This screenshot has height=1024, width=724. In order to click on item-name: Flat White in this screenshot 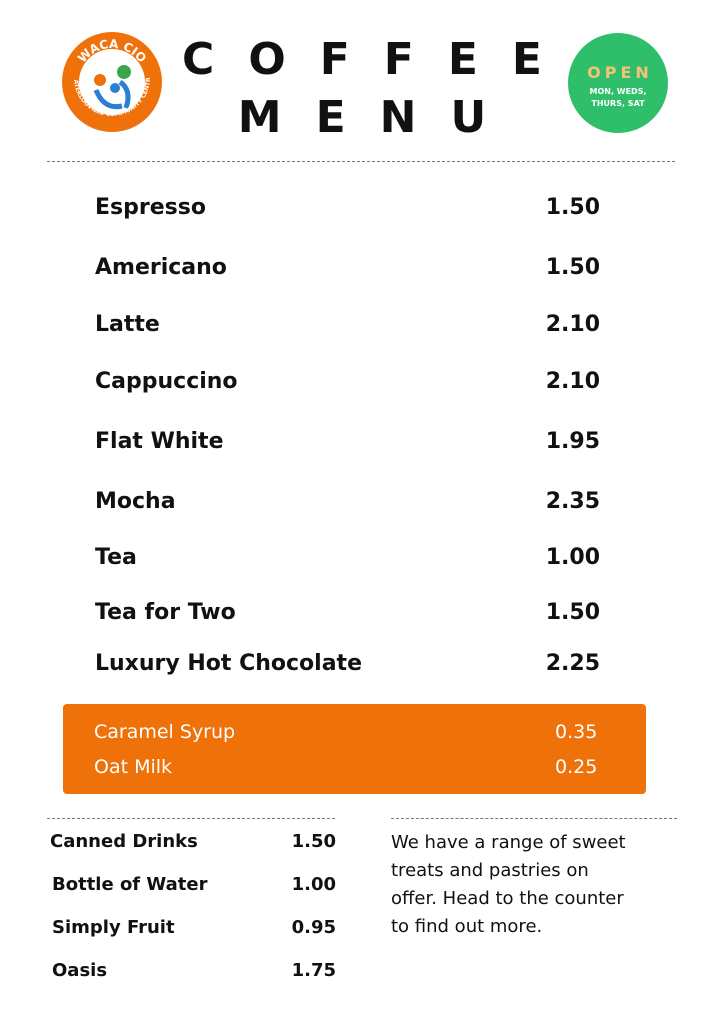, I will do `click(159, 441)`.